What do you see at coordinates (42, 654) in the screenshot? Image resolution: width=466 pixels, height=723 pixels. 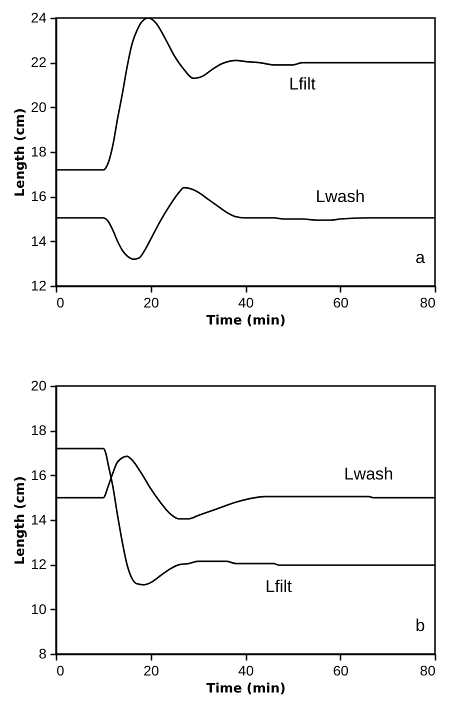 I see `y-tick-label: 8` at bounding box center [42, 654].